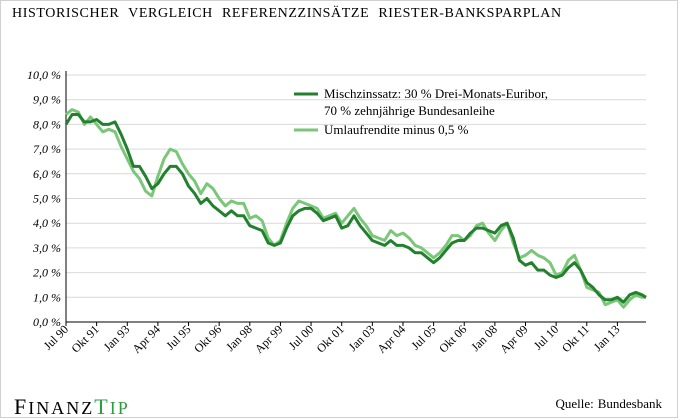 The image size is (680, 420). Describe the element at coordinates (396, 129) in the screenshot. I see `legend-label-2: Umlaufrendite minus 0,5 %` at that location.